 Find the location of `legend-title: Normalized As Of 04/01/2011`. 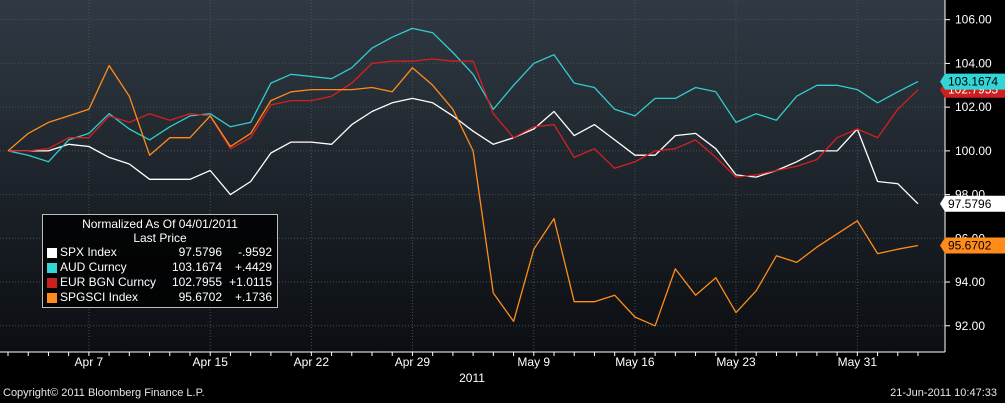

legend-title: Normalized As Of 04/01/2011 is located at coordinates (160, 224).